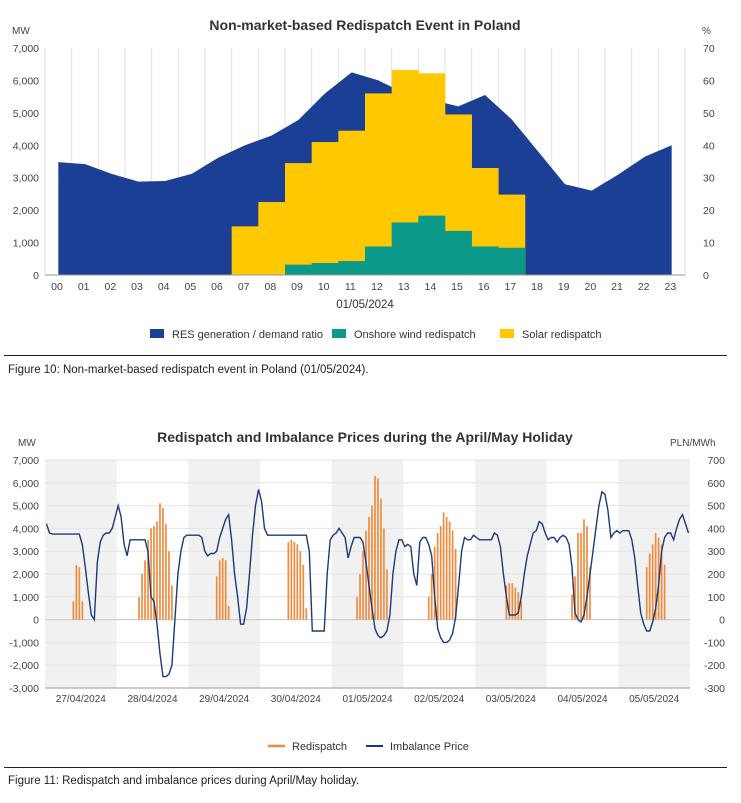 This screenshot has width=741, height=803. What do you see at coordinates (36, 621) in the screenshot?
I see `figure11-ytick-left: 0` at bounding box center [36, 621].